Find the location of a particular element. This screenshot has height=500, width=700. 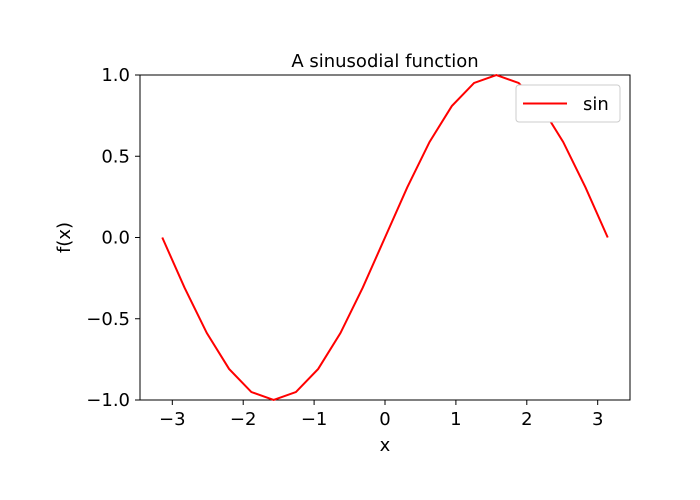

x-axis-ticks: −3 −2 −1 0 1 2 3 is located at coordinates (381, 415).